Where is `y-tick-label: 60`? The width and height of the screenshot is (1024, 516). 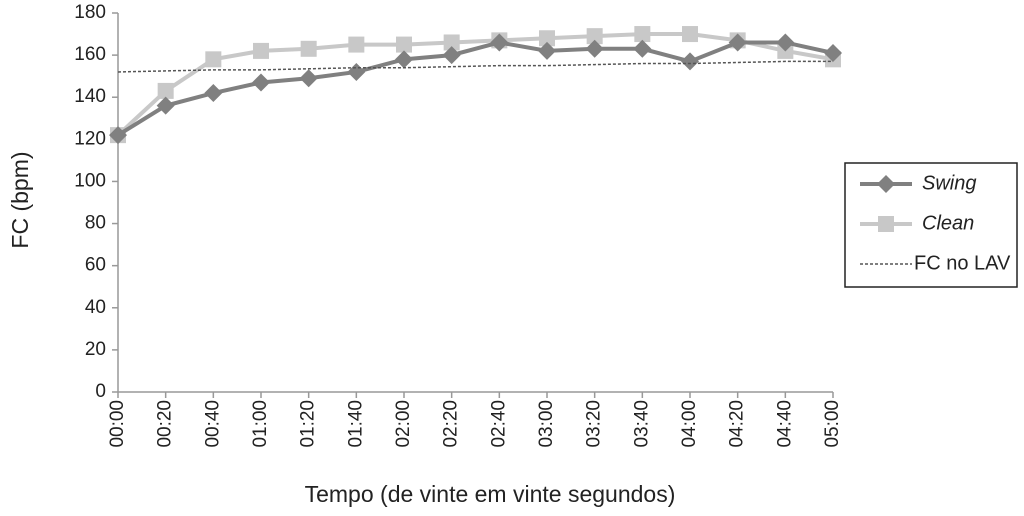
y-tick-label: 60 is located at coordinates (95, 265).